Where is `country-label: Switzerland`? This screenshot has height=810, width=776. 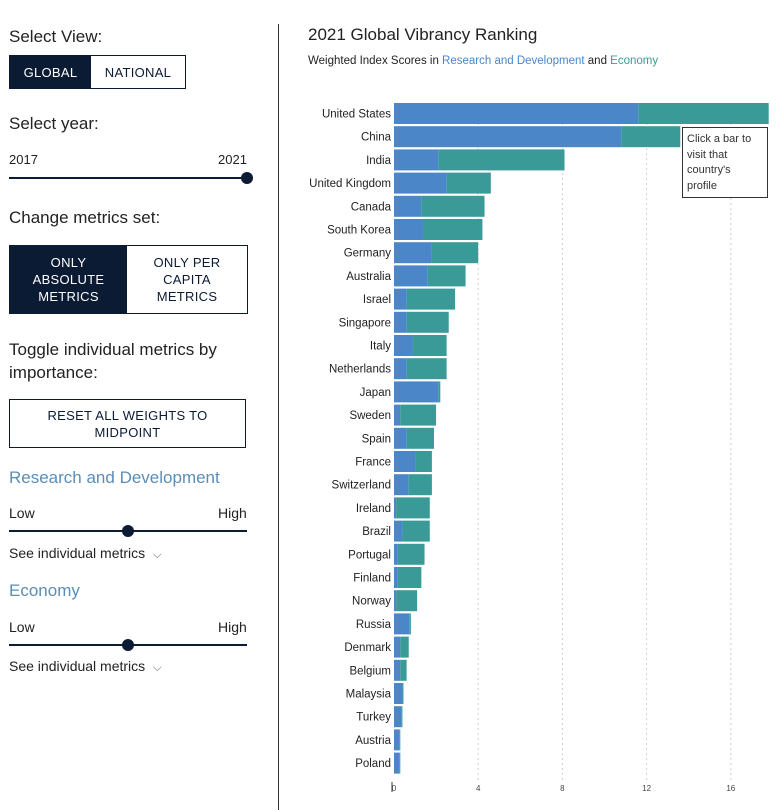 country-label: Switzerland is located at coordinates (361, 486).